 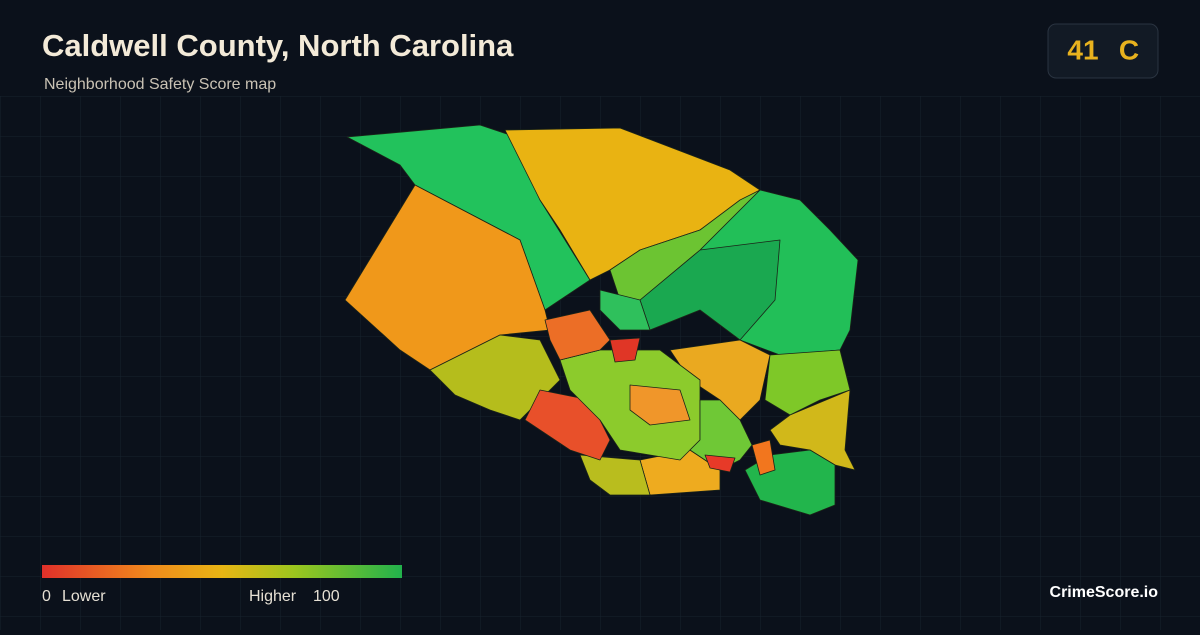 I want to click on title: Caldwell County, North Carolina, so click(x=278, y=45).